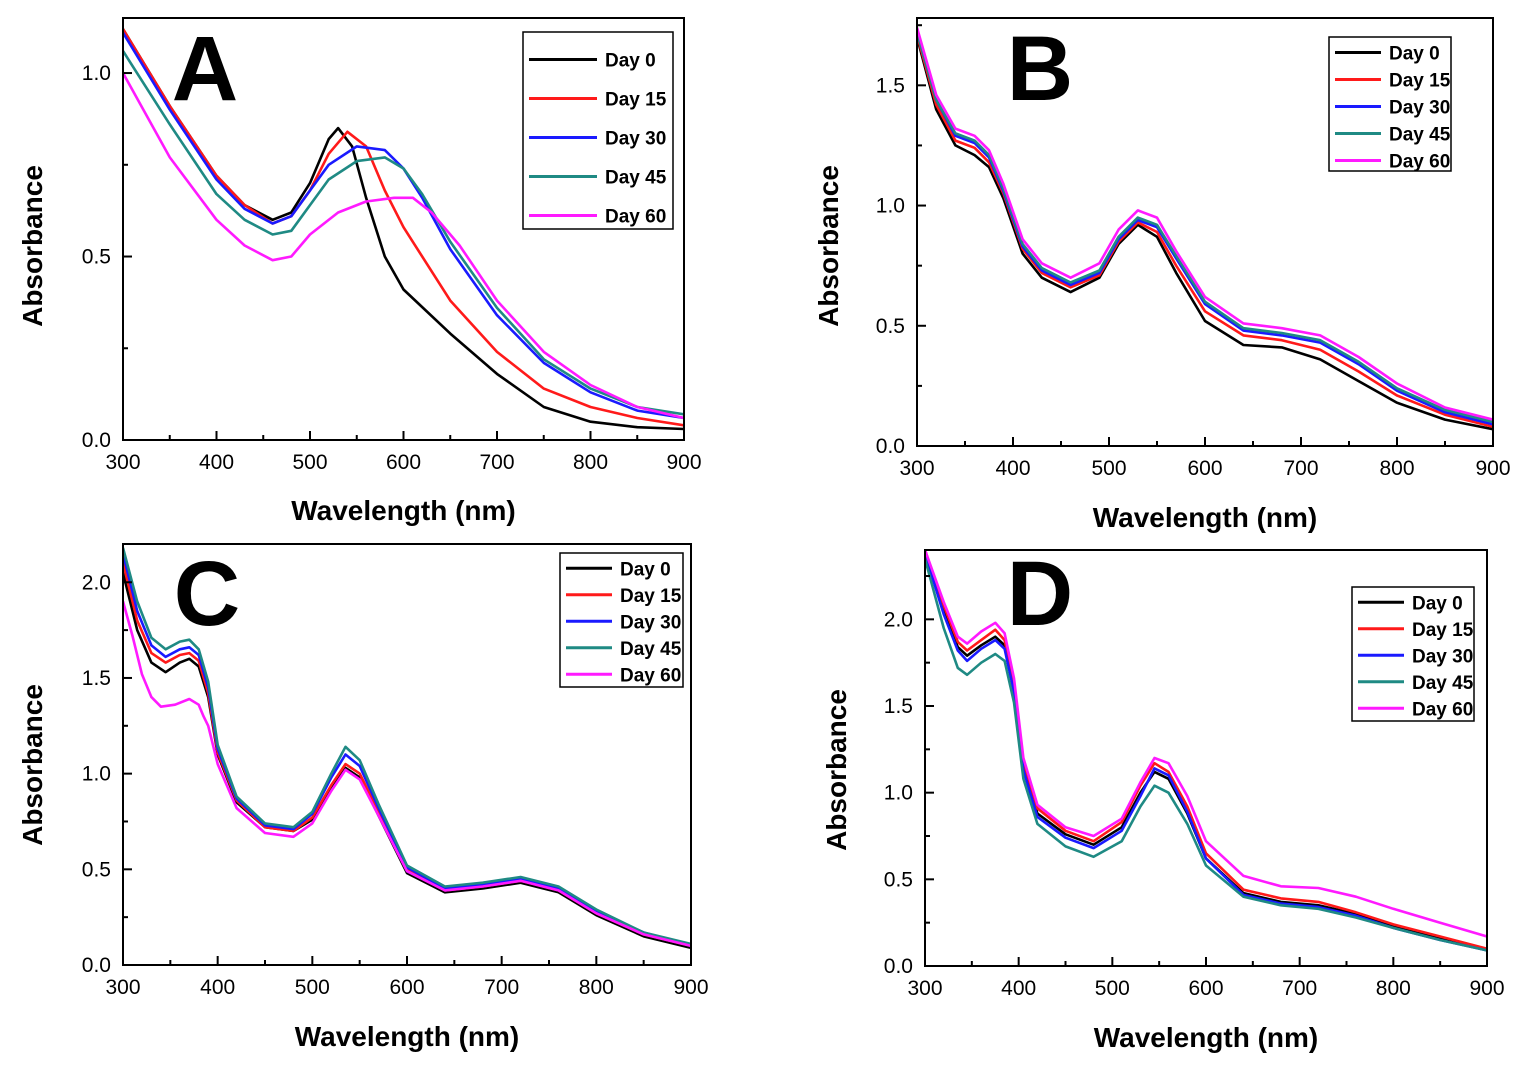  I want to click on panel-label: C, so click(207, 594).